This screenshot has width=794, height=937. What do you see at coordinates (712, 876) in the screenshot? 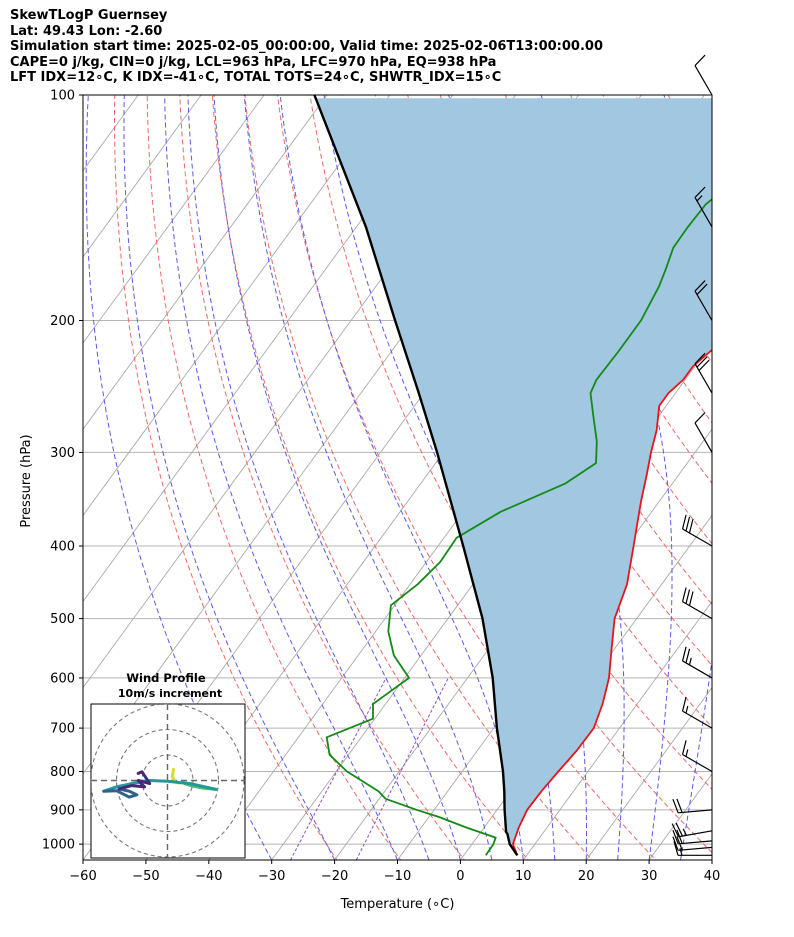
I see `x-tick-label: 40` at bounding box center [712, 876].